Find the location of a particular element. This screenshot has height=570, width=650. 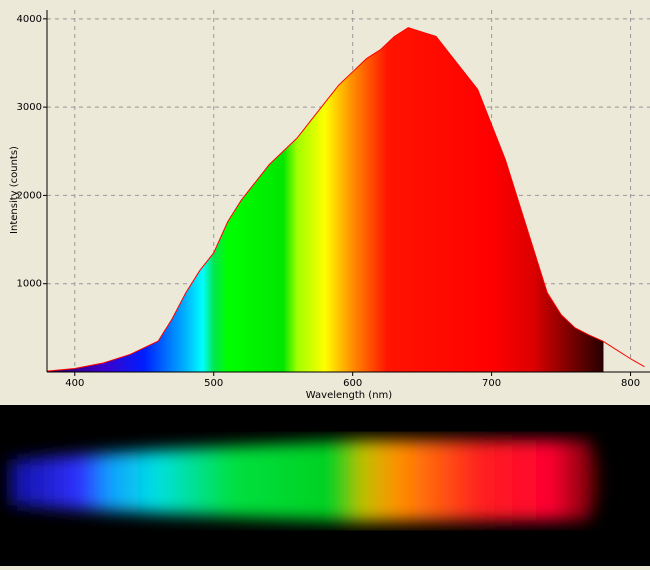

spectrum-photo is located at coordinates (304, 481).